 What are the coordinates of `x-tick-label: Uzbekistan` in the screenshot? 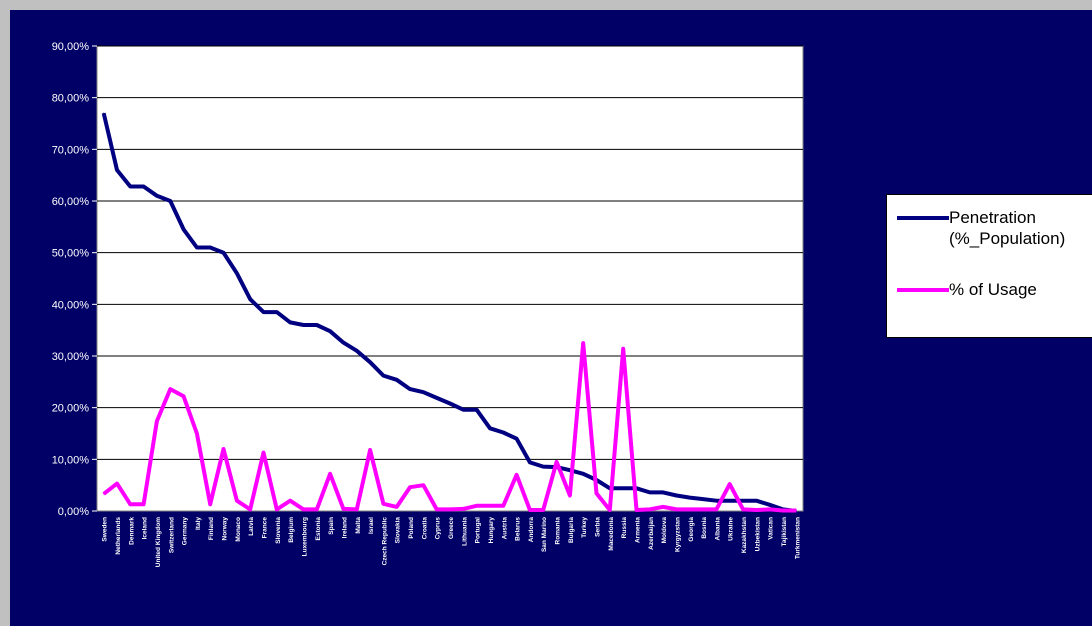 It's located at (757, 534).